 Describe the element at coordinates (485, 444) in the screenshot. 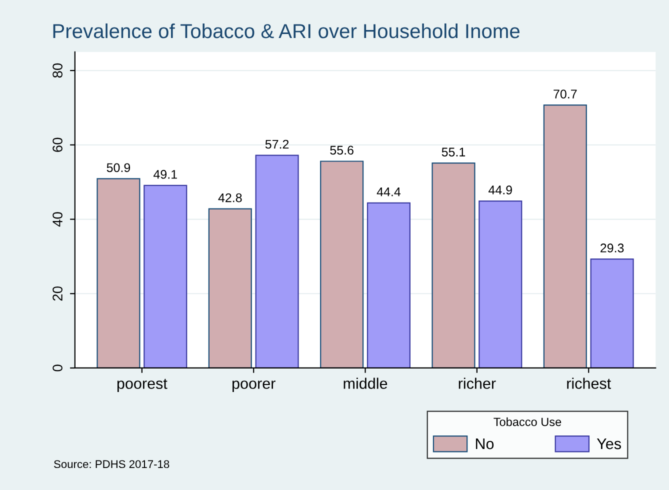

I see `legend-label: No` at that location.